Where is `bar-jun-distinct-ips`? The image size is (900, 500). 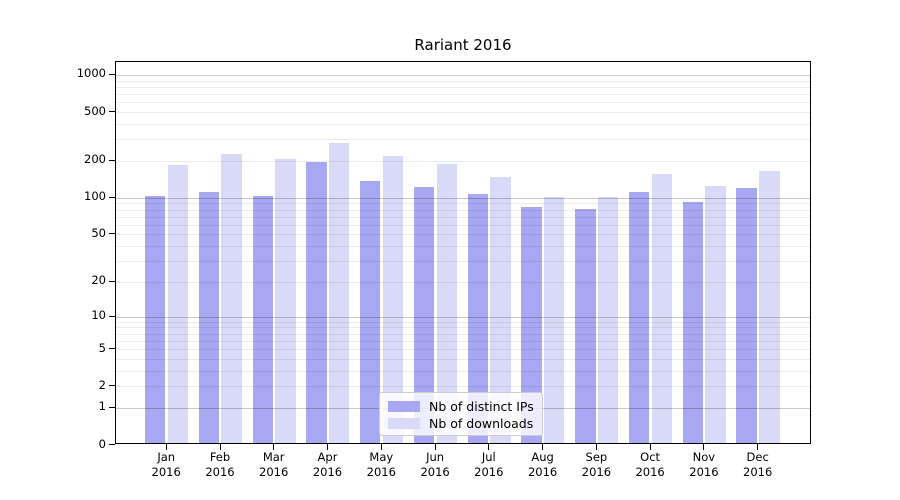
bar-jun-distinct-ips is located at coordinates (424, 315).